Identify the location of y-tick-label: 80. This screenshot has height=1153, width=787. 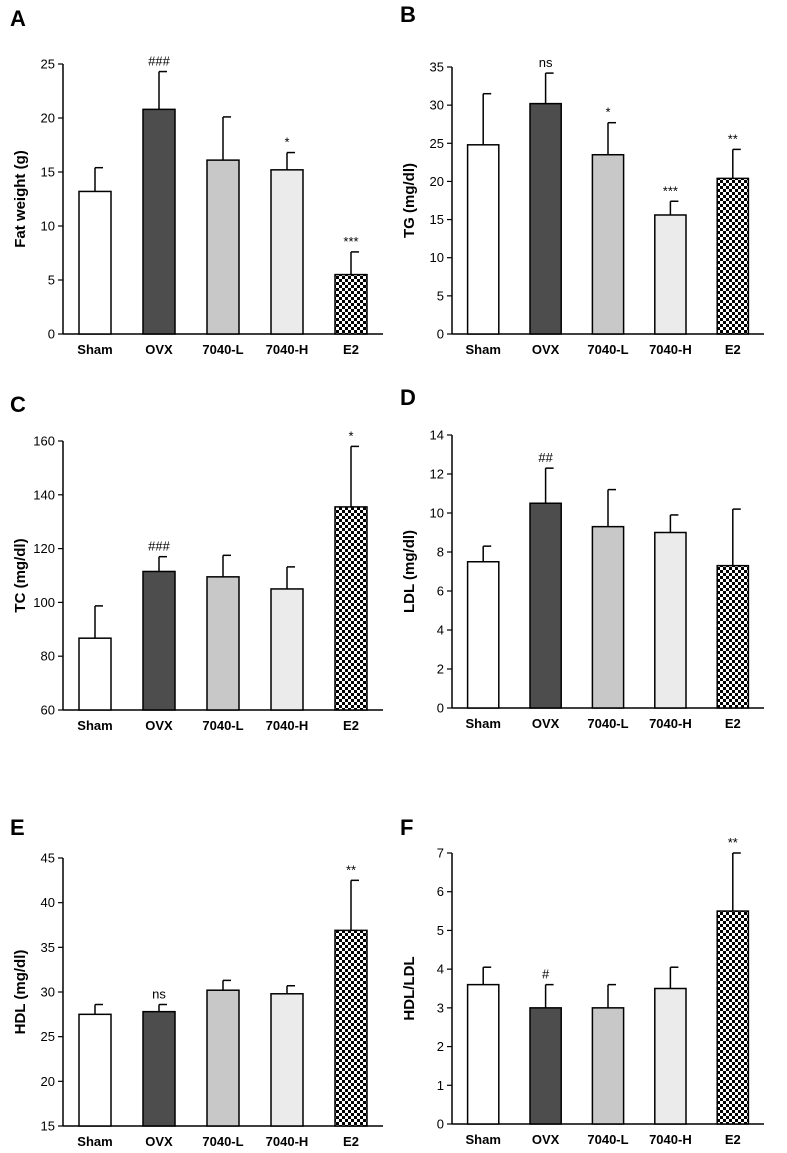
(48, 656).